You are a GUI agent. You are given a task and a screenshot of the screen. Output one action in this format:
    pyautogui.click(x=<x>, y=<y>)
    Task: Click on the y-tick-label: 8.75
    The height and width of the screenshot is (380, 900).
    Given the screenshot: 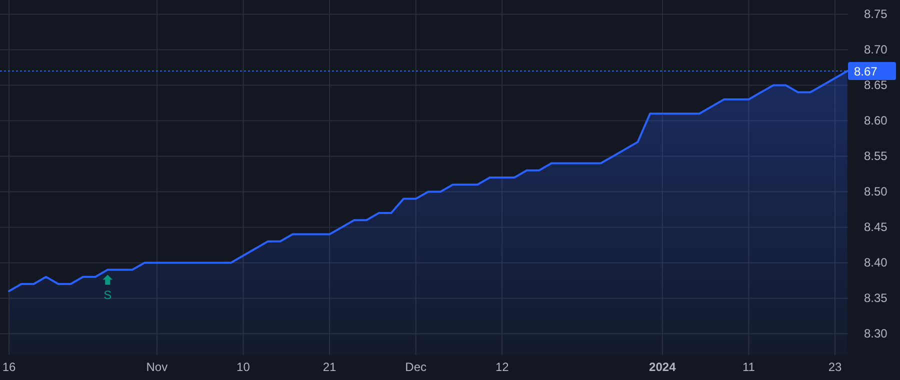 What is the action you would take?
    pyautogui.click(x=876, y=14)
    